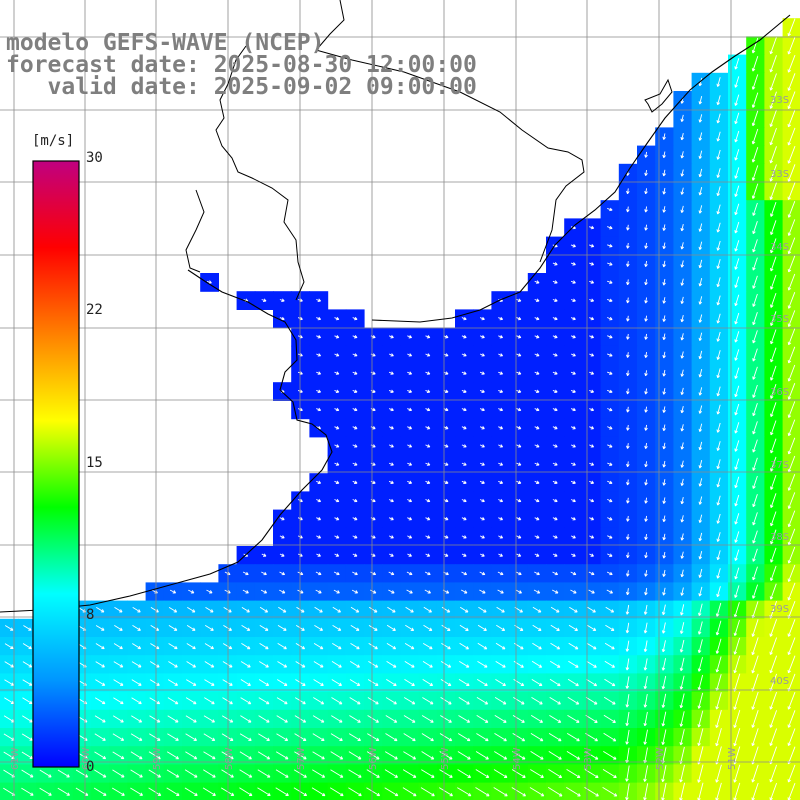 This screenshot has height=800, width=800. What do you see at coordinates (94, 463) in the screenshot?
I see `colorbar-tick-15: 15` at bounding box center [94, 463].